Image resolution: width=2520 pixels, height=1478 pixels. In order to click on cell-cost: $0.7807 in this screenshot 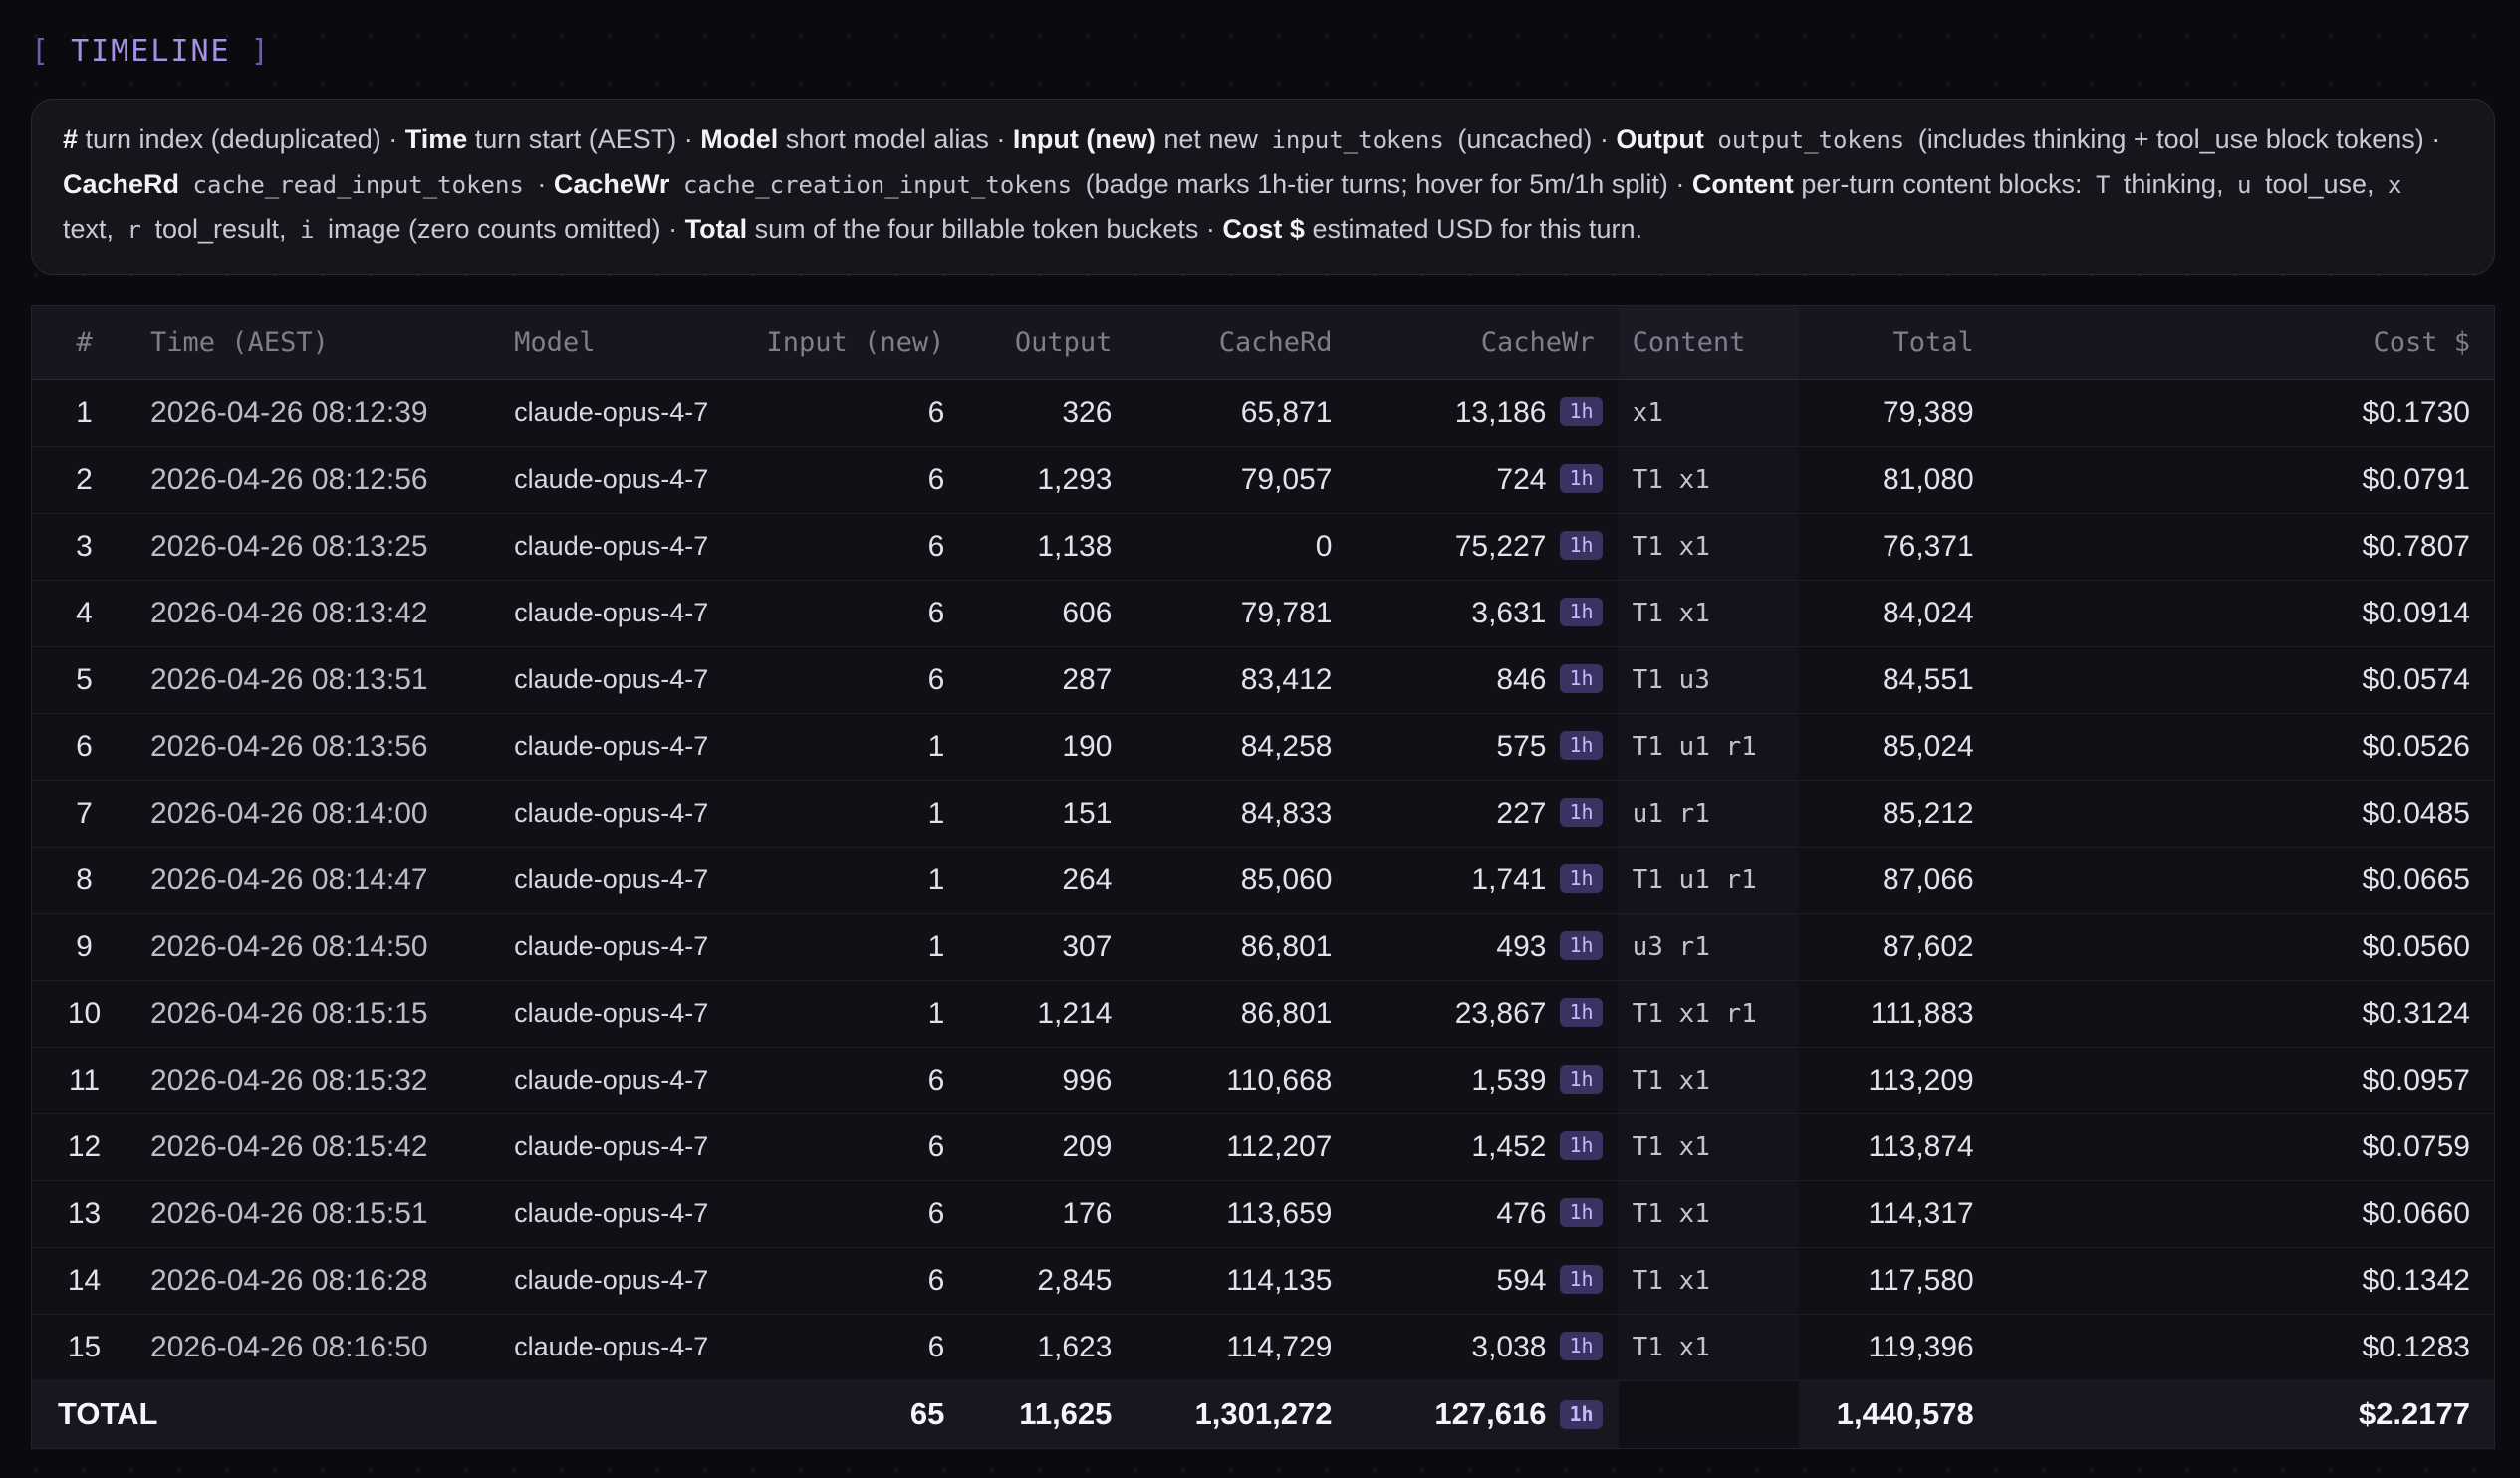, I will do `click(2245, 547)`.